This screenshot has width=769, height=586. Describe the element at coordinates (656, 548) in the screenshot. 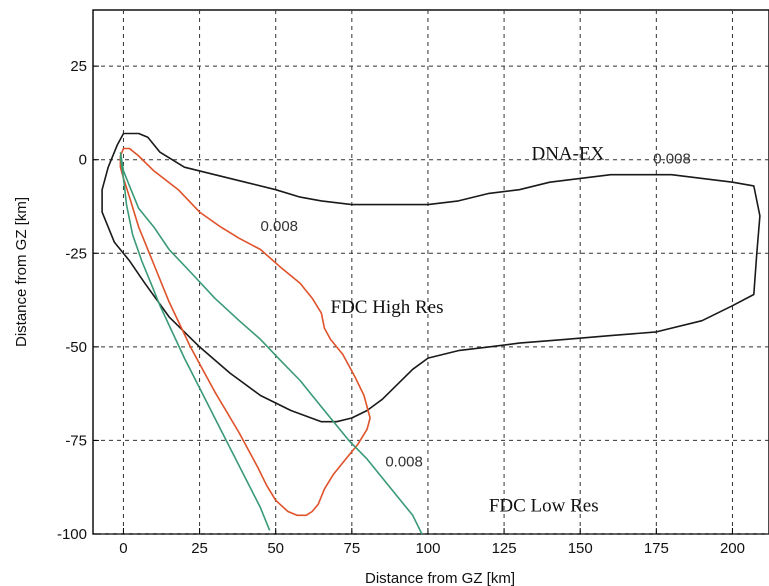

I see `x-tick-label: 175` at that location.